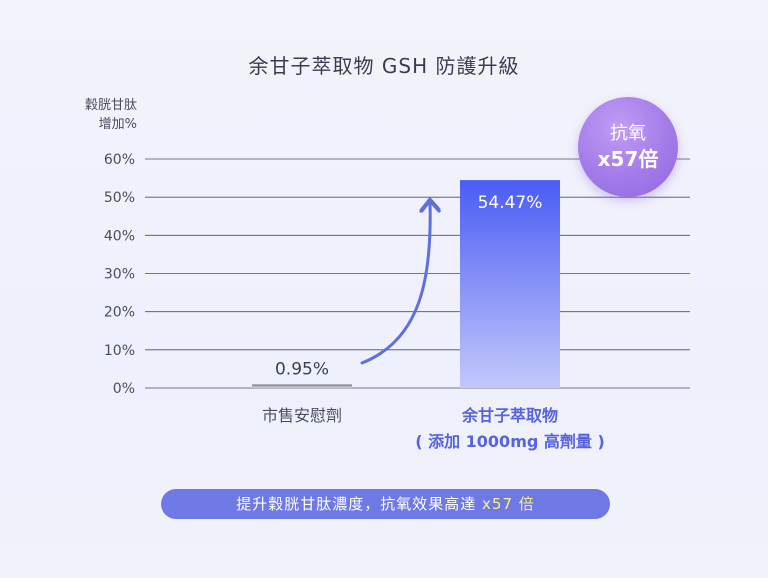 The image size is (768, 578). I want to click on y-tick-label: 10%, so click(119, 351).